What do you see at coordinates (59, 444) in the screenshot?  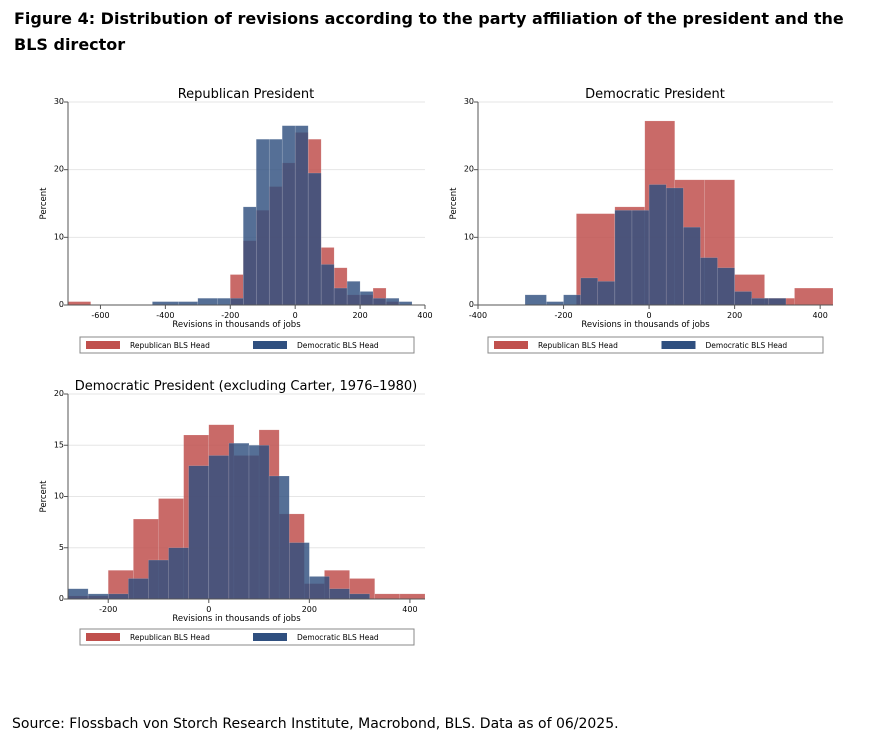 I see `chart-2-y-tick-label-3: 15` at bounding box center [59, 444].